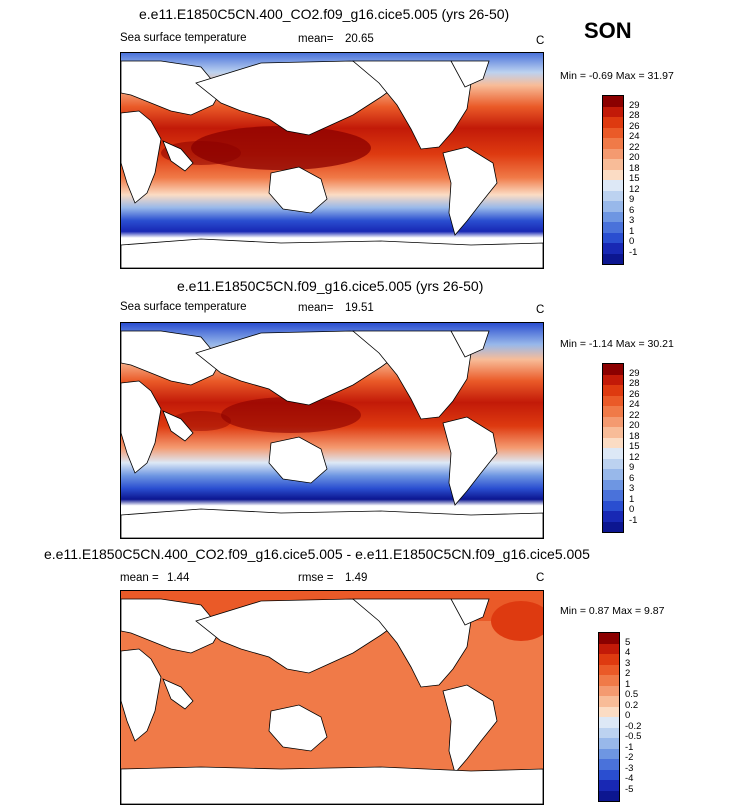  I want to click on panel-1-colorbar-labels: 29 28 26 24 22 20 18 15 12 9 6 3 1 0 -1, so click(649, 179).